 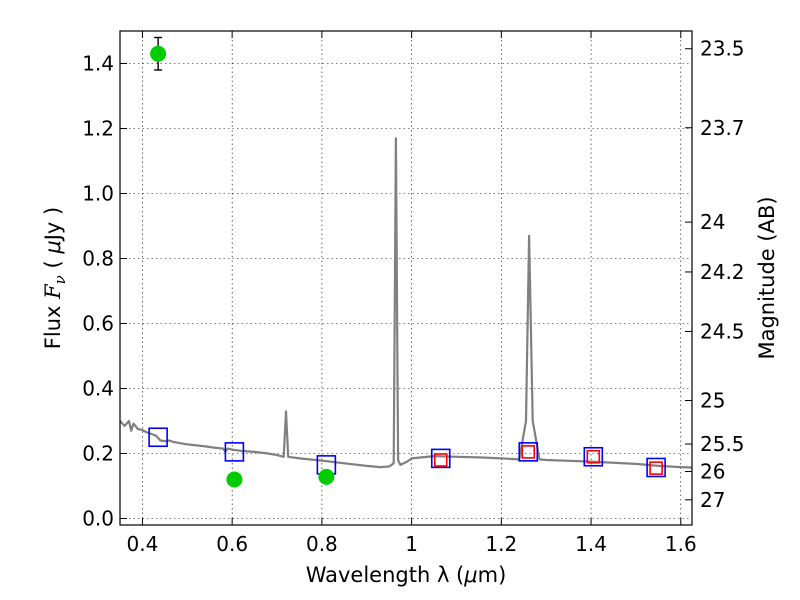 What do you see at coordinates (767, 277) in the screenshot?
I see `y2-axis-title: Magnitude (AB)` at bounding box center [767, 277].